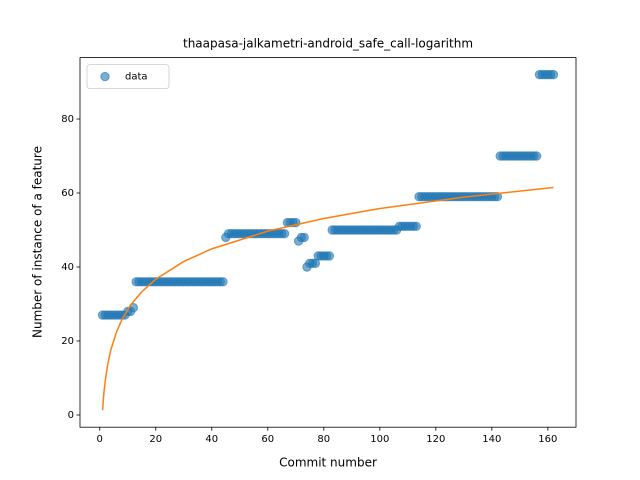  What do you see at coordinates (379, 439) in the screenshot?
I see `x-tick-label: 100` at bounding box center [379, 439].